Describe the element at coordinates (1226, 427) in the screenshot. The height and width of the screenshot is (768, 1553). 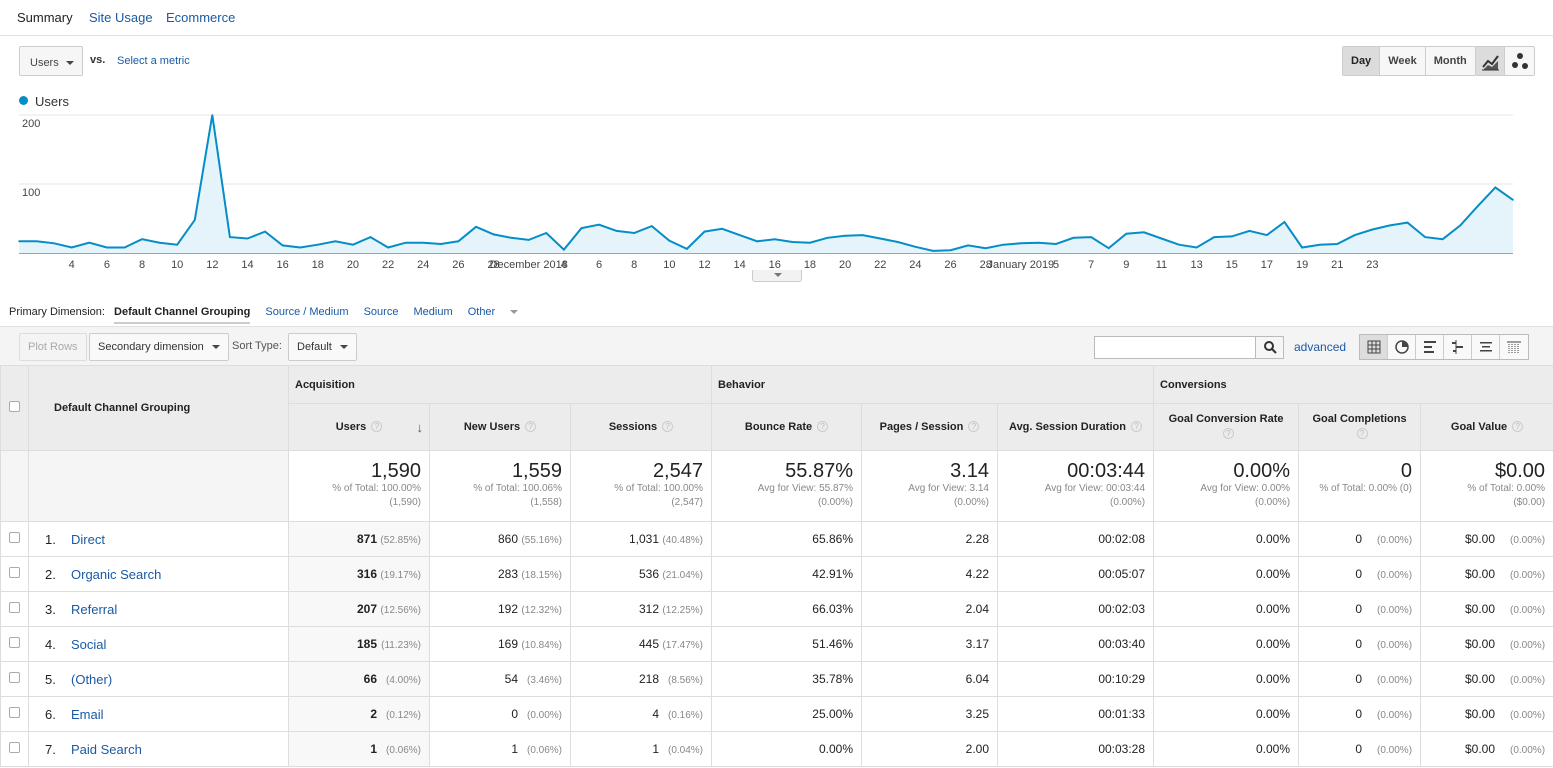
I see `col-goal-conversion-rate: Goal Conversion Rate?` at that location.